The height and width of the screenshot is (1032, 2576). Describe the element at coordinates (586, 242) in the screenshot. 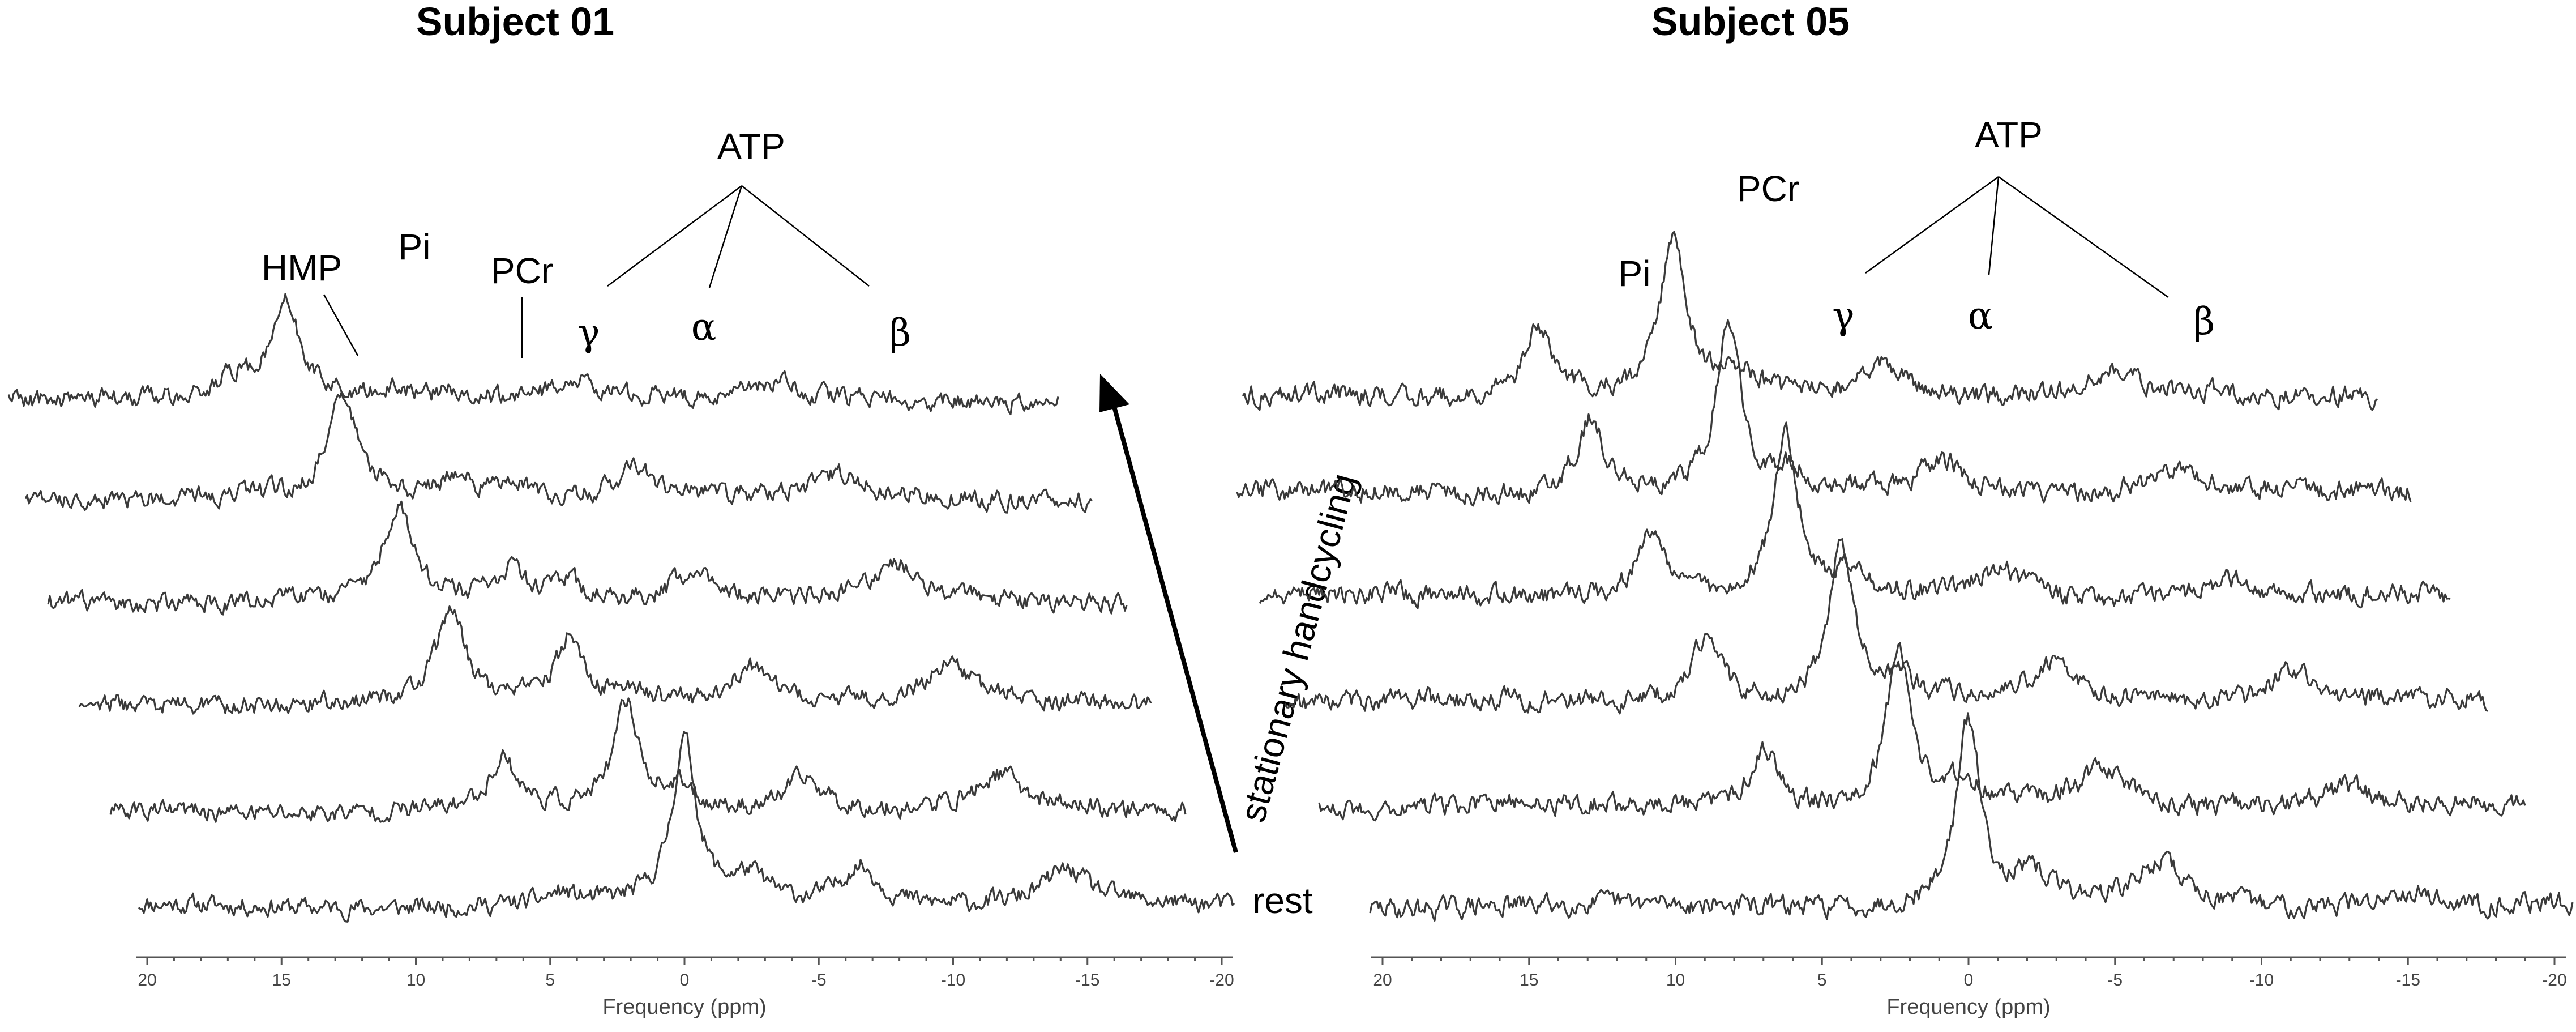

I see `annotations-subject-01: HMP Pi PCr γ α β ATP` at that location.